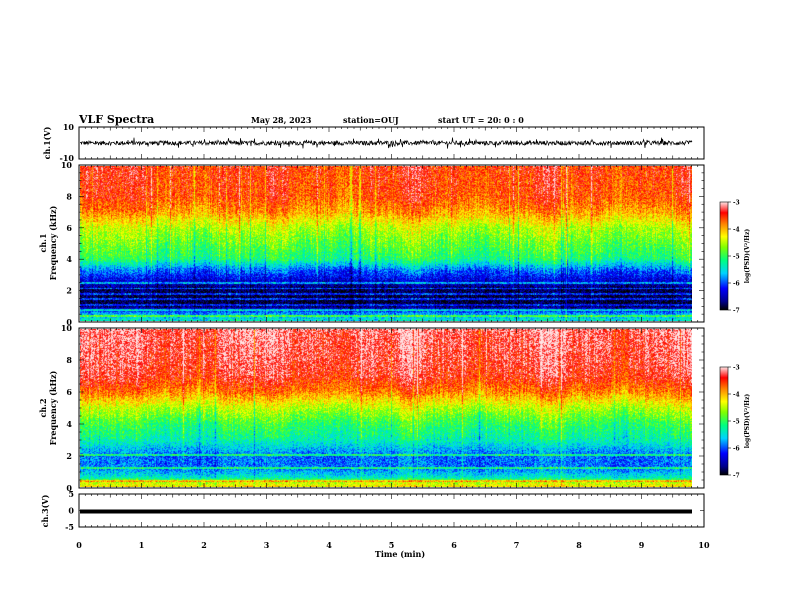 The image size is (792, 616). I want to click on ch1-colorbar-ticks: -3 -4 -5 -6 -7, so click(734, 257).